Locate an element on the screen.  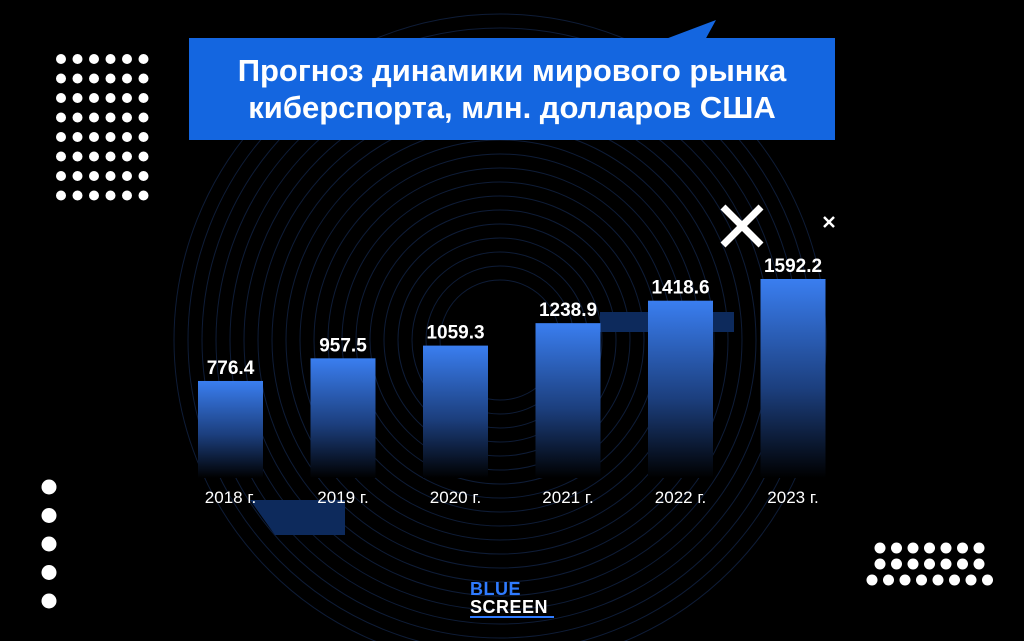
bar-value-label: 1592.2 is located at coordinates (793, 266).